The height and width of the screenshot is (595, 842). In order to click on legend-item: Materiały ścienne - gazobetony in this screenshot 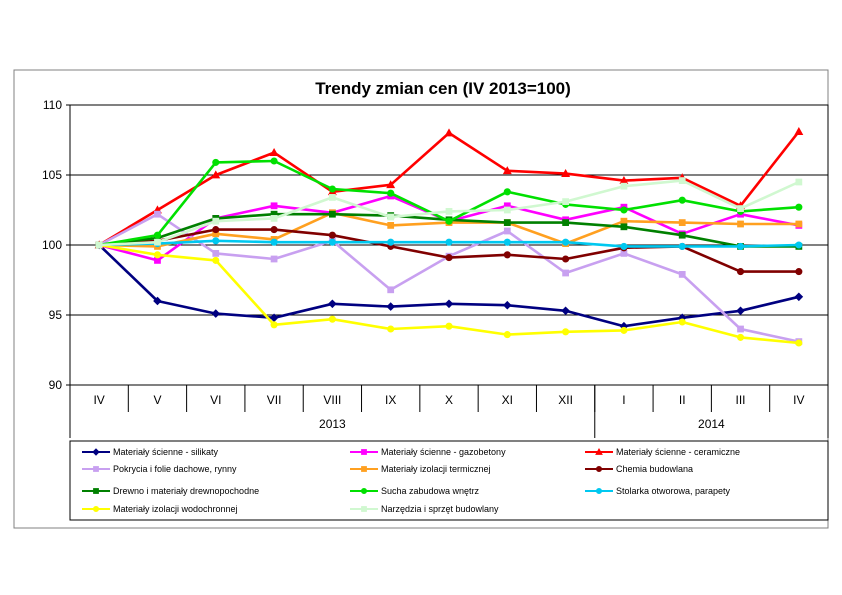, I will do `click(428, 452)`.